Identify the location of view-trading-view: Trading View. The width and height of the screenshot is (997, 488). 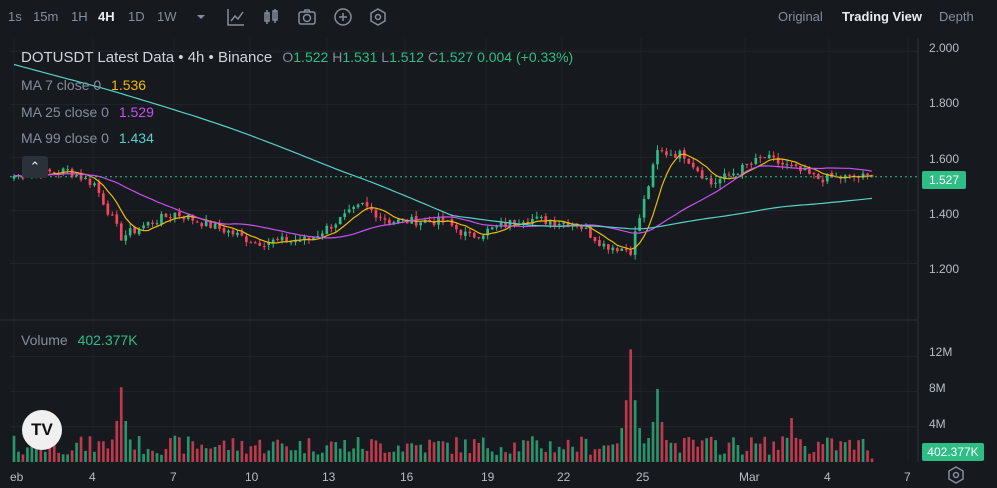
(882, 16).